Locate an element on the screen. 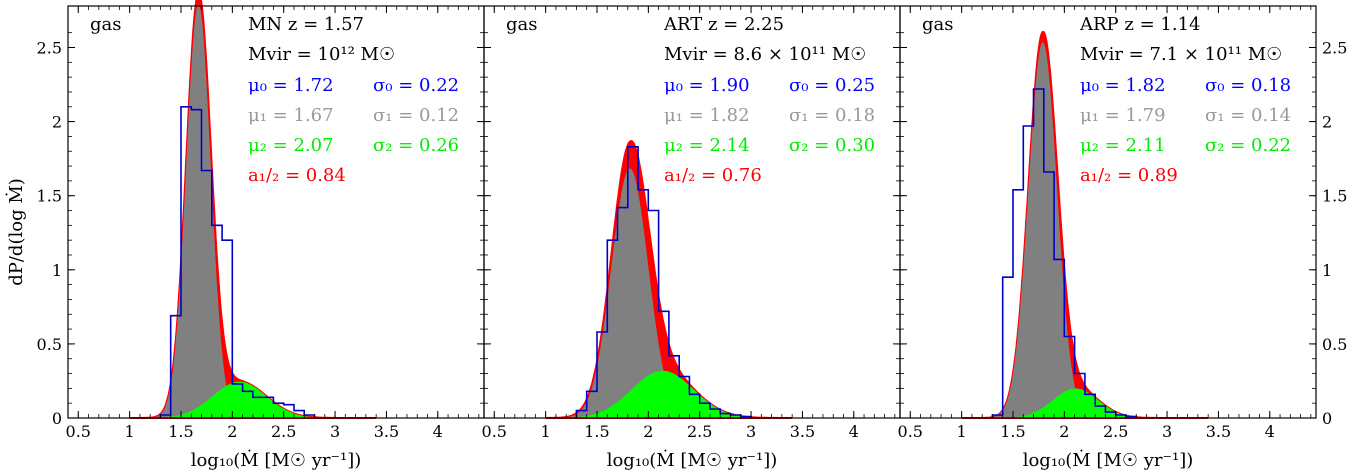  sigma2-label: σ₂ = 0.26 is located at coordinates (416, 145).